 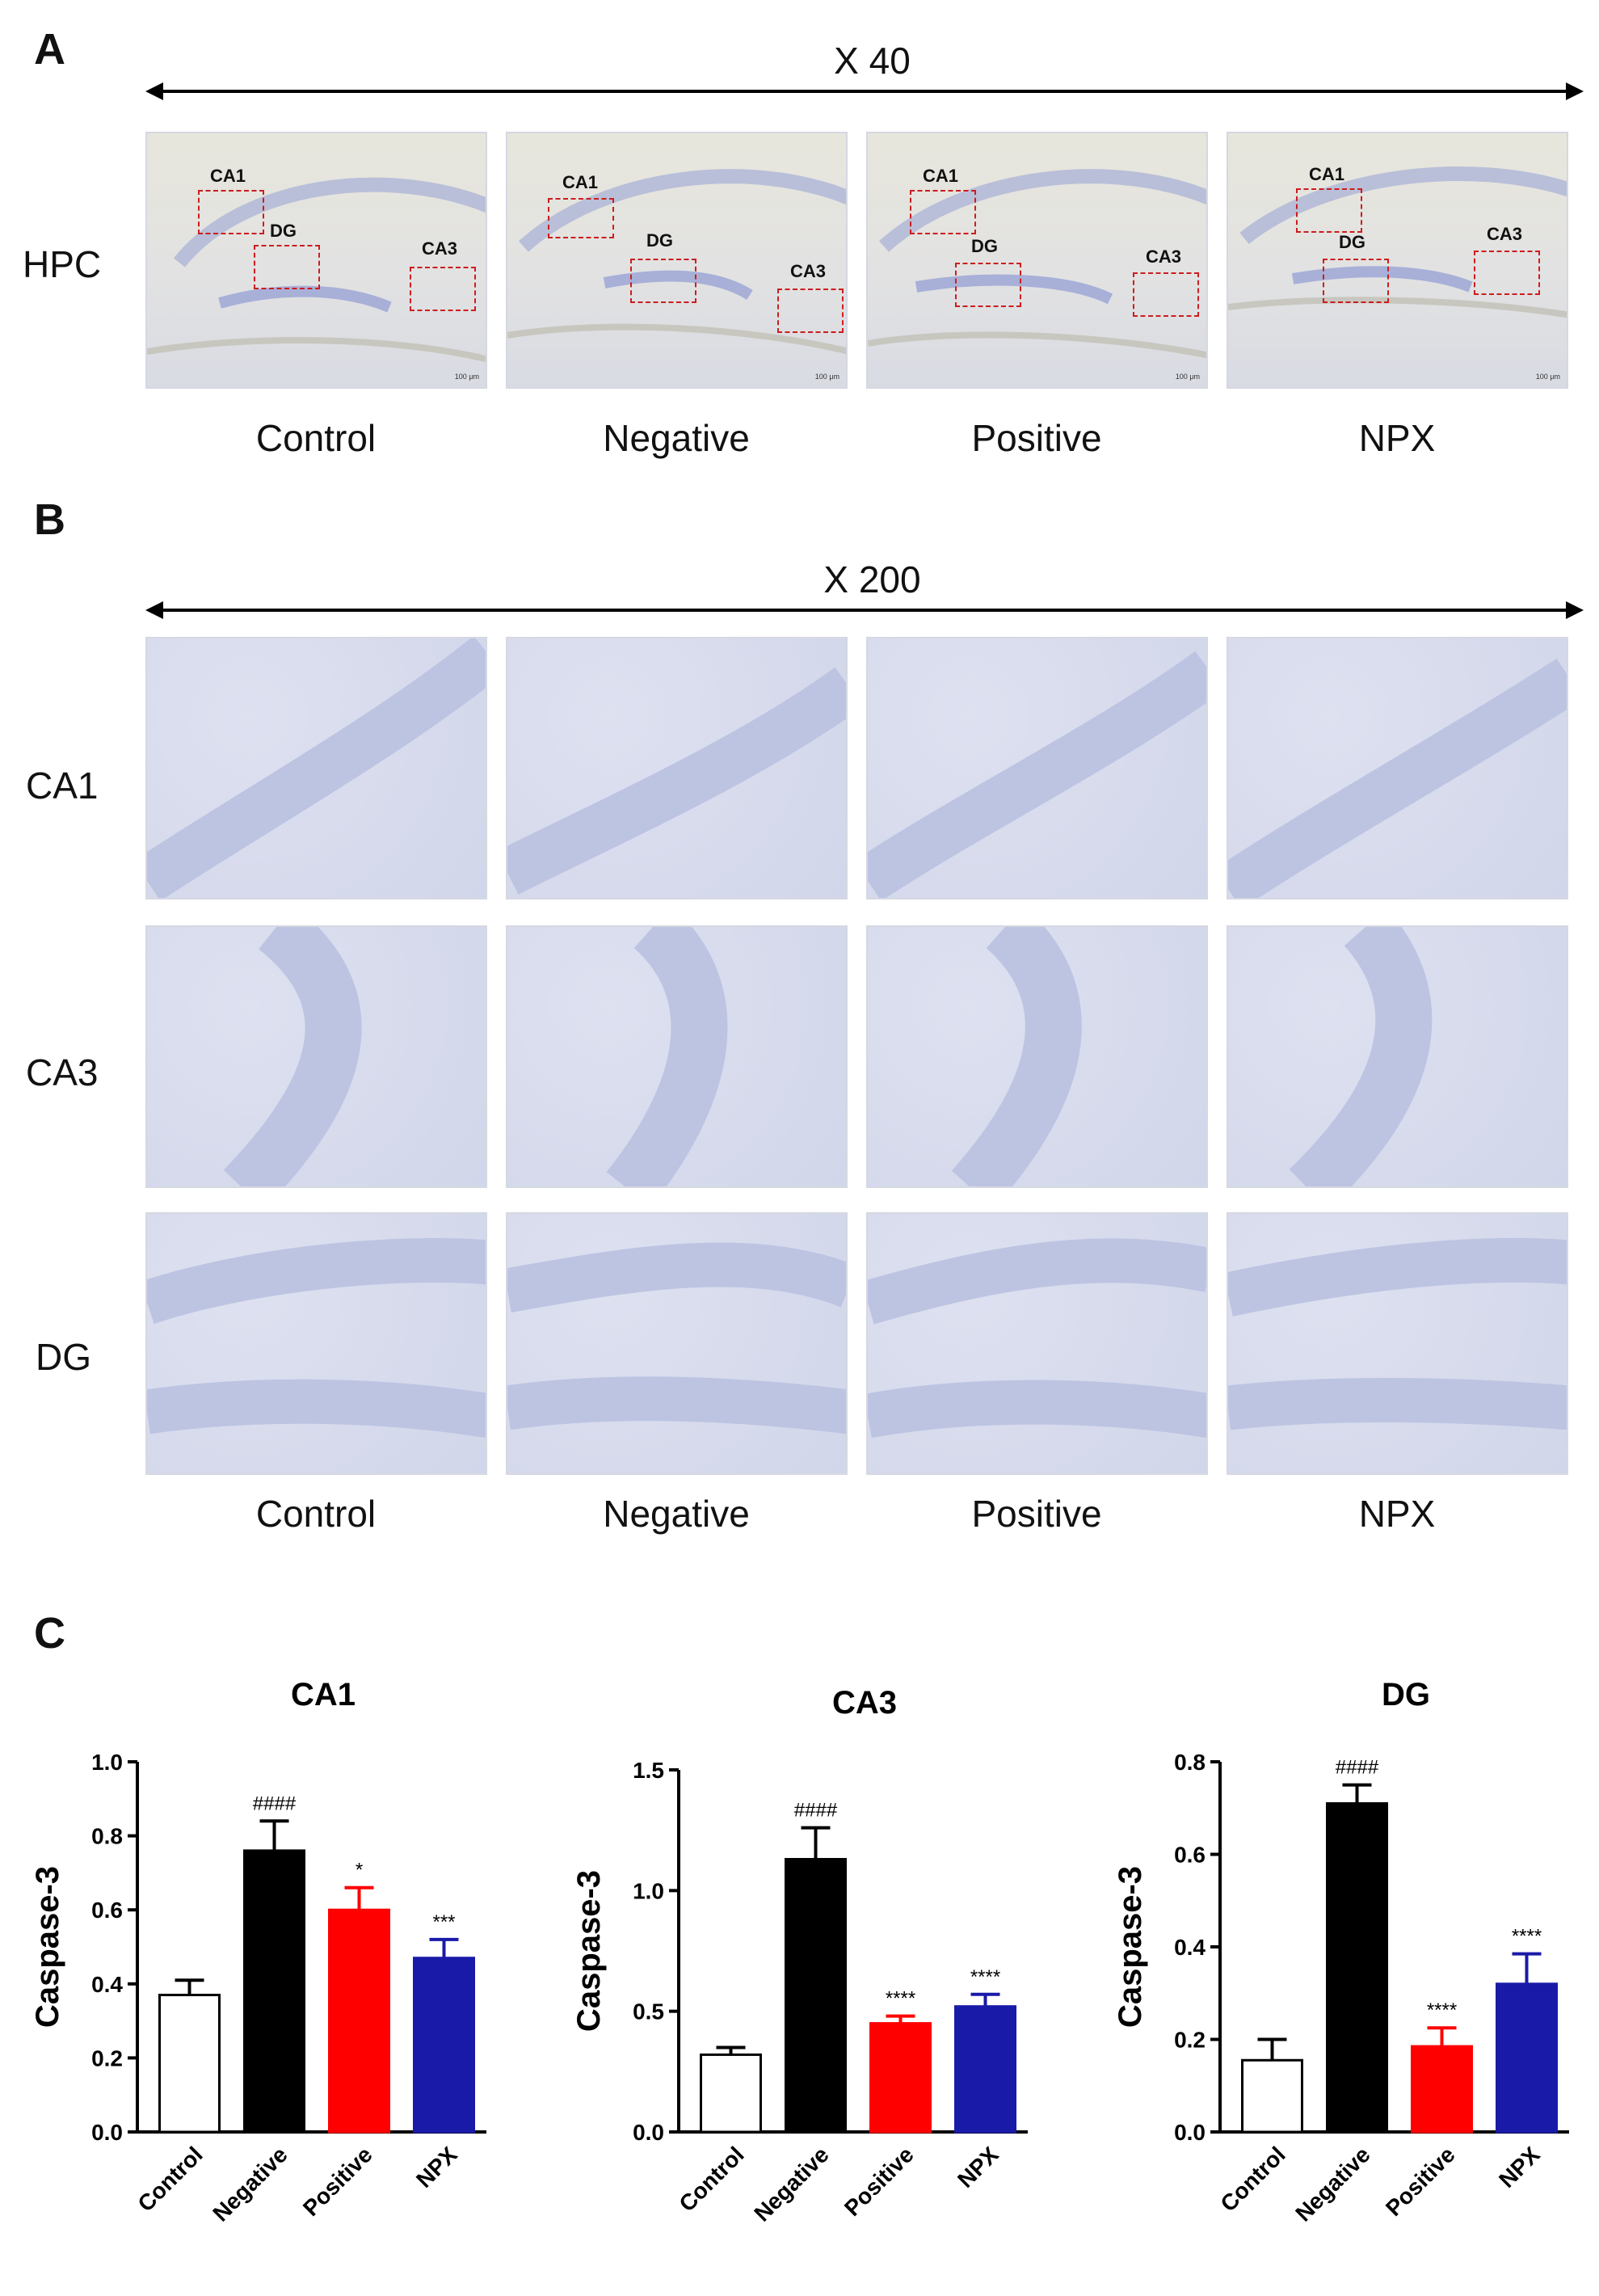 I want to click on row-label-hpc: HPC, so click(x=62, y=264).